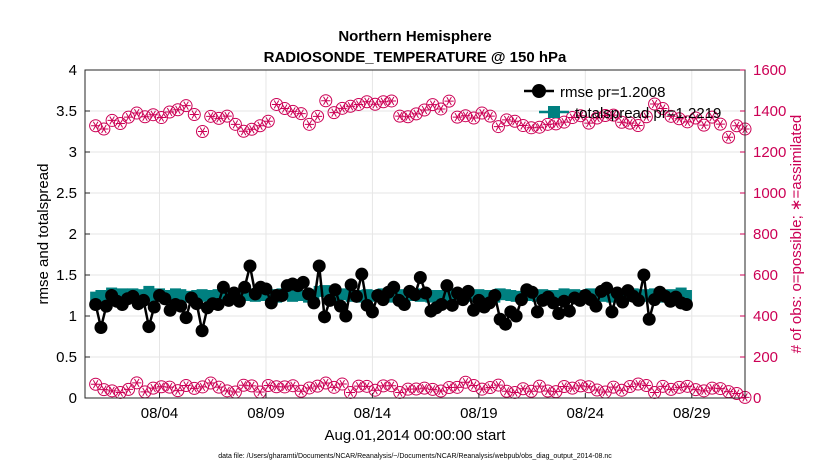 The image size is (830, 470). Describe the element at coordinates (73, 152) in the screenshot. I see `y-left-tick-label: 3` at that location.